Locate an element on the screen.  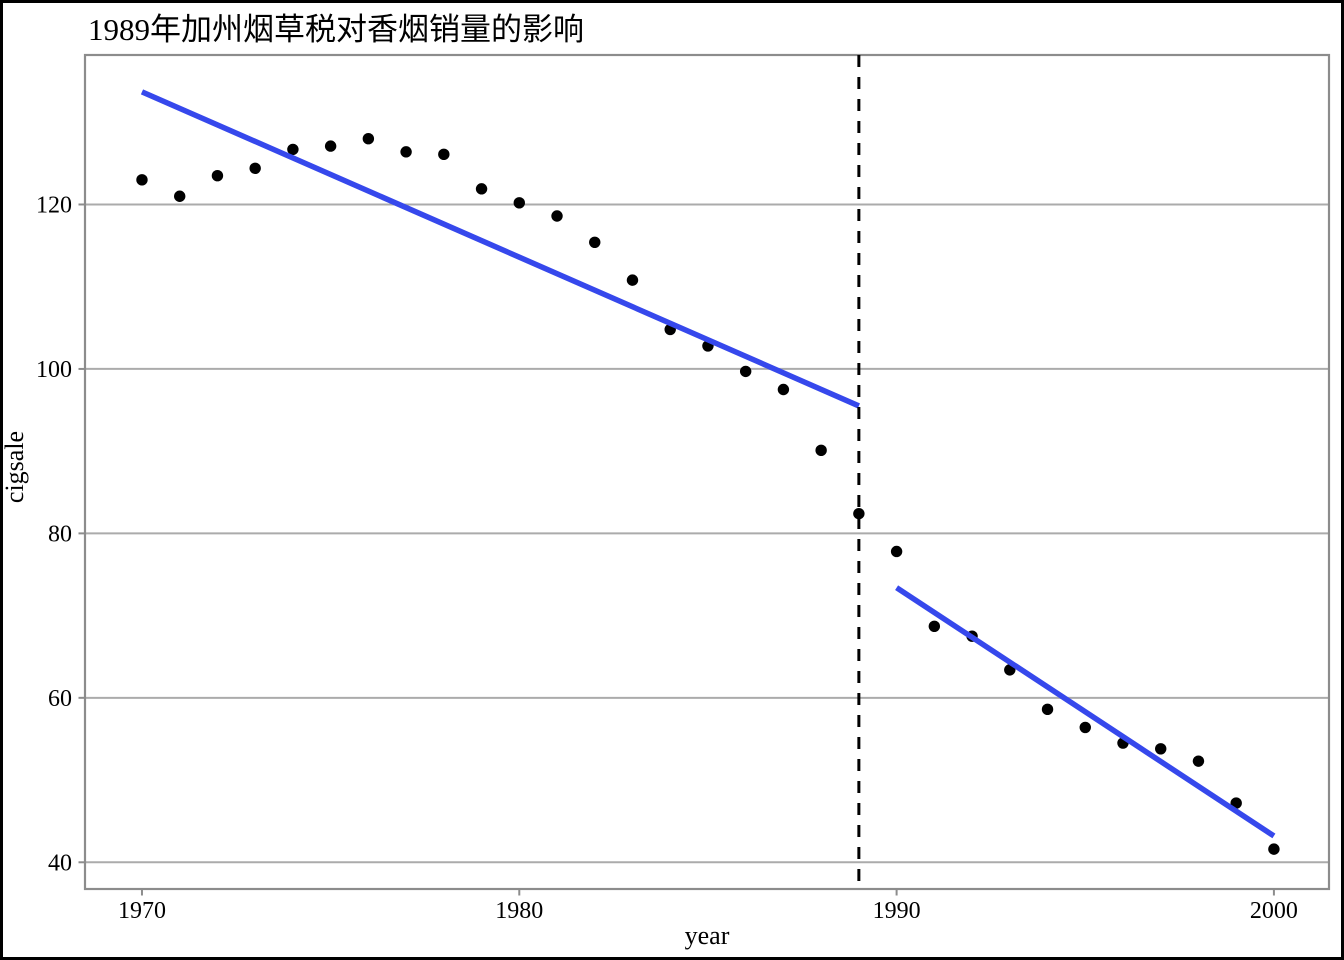
x-tick-label-1990: 1990 is located at coordinates (897, 911).